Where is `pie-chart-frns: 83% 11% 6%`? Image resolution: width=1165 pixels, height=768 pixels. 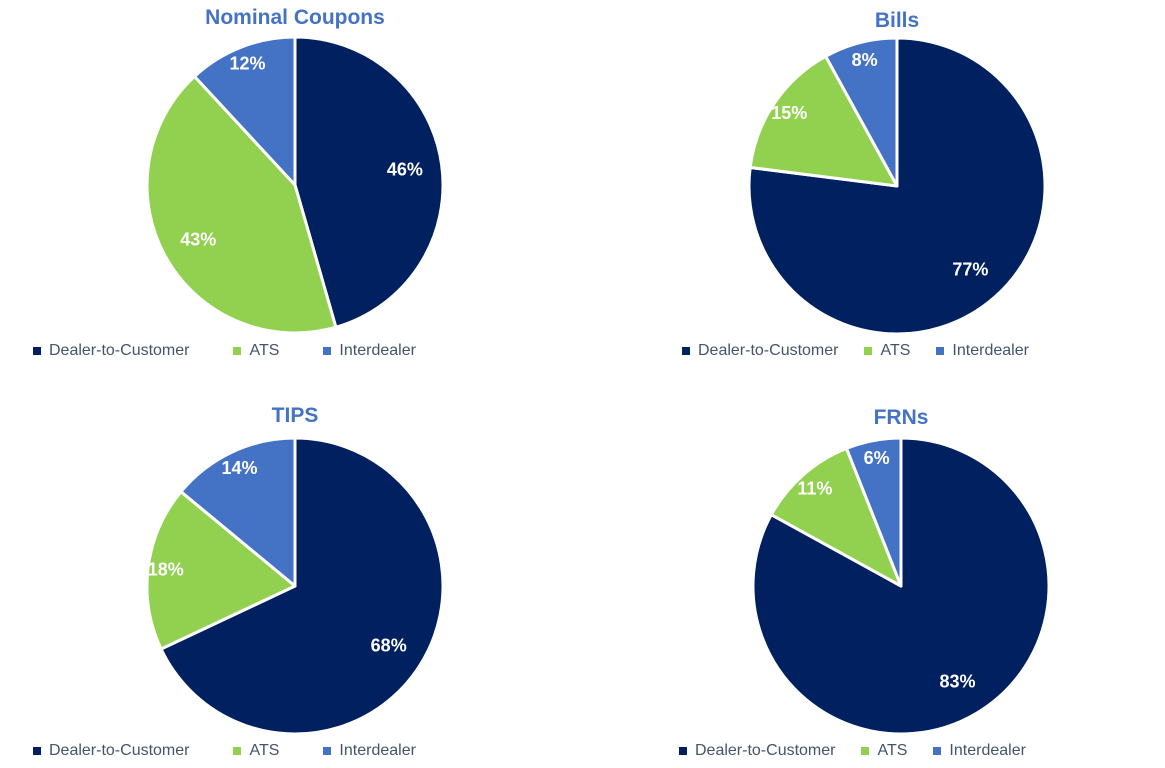
pie-chart-frns: 83% 11% 6% is located at coordinates (901, 586).